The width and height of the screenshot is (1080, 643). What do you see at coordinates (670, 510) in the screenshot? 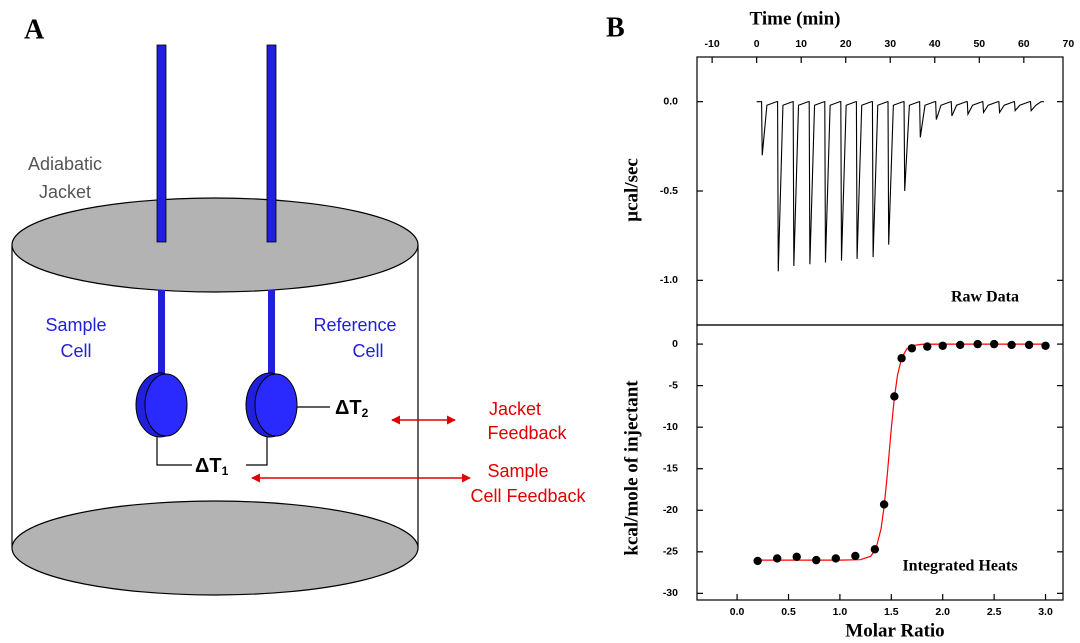
I see `y-tick-label: -20` at bounding box center [670, 510].